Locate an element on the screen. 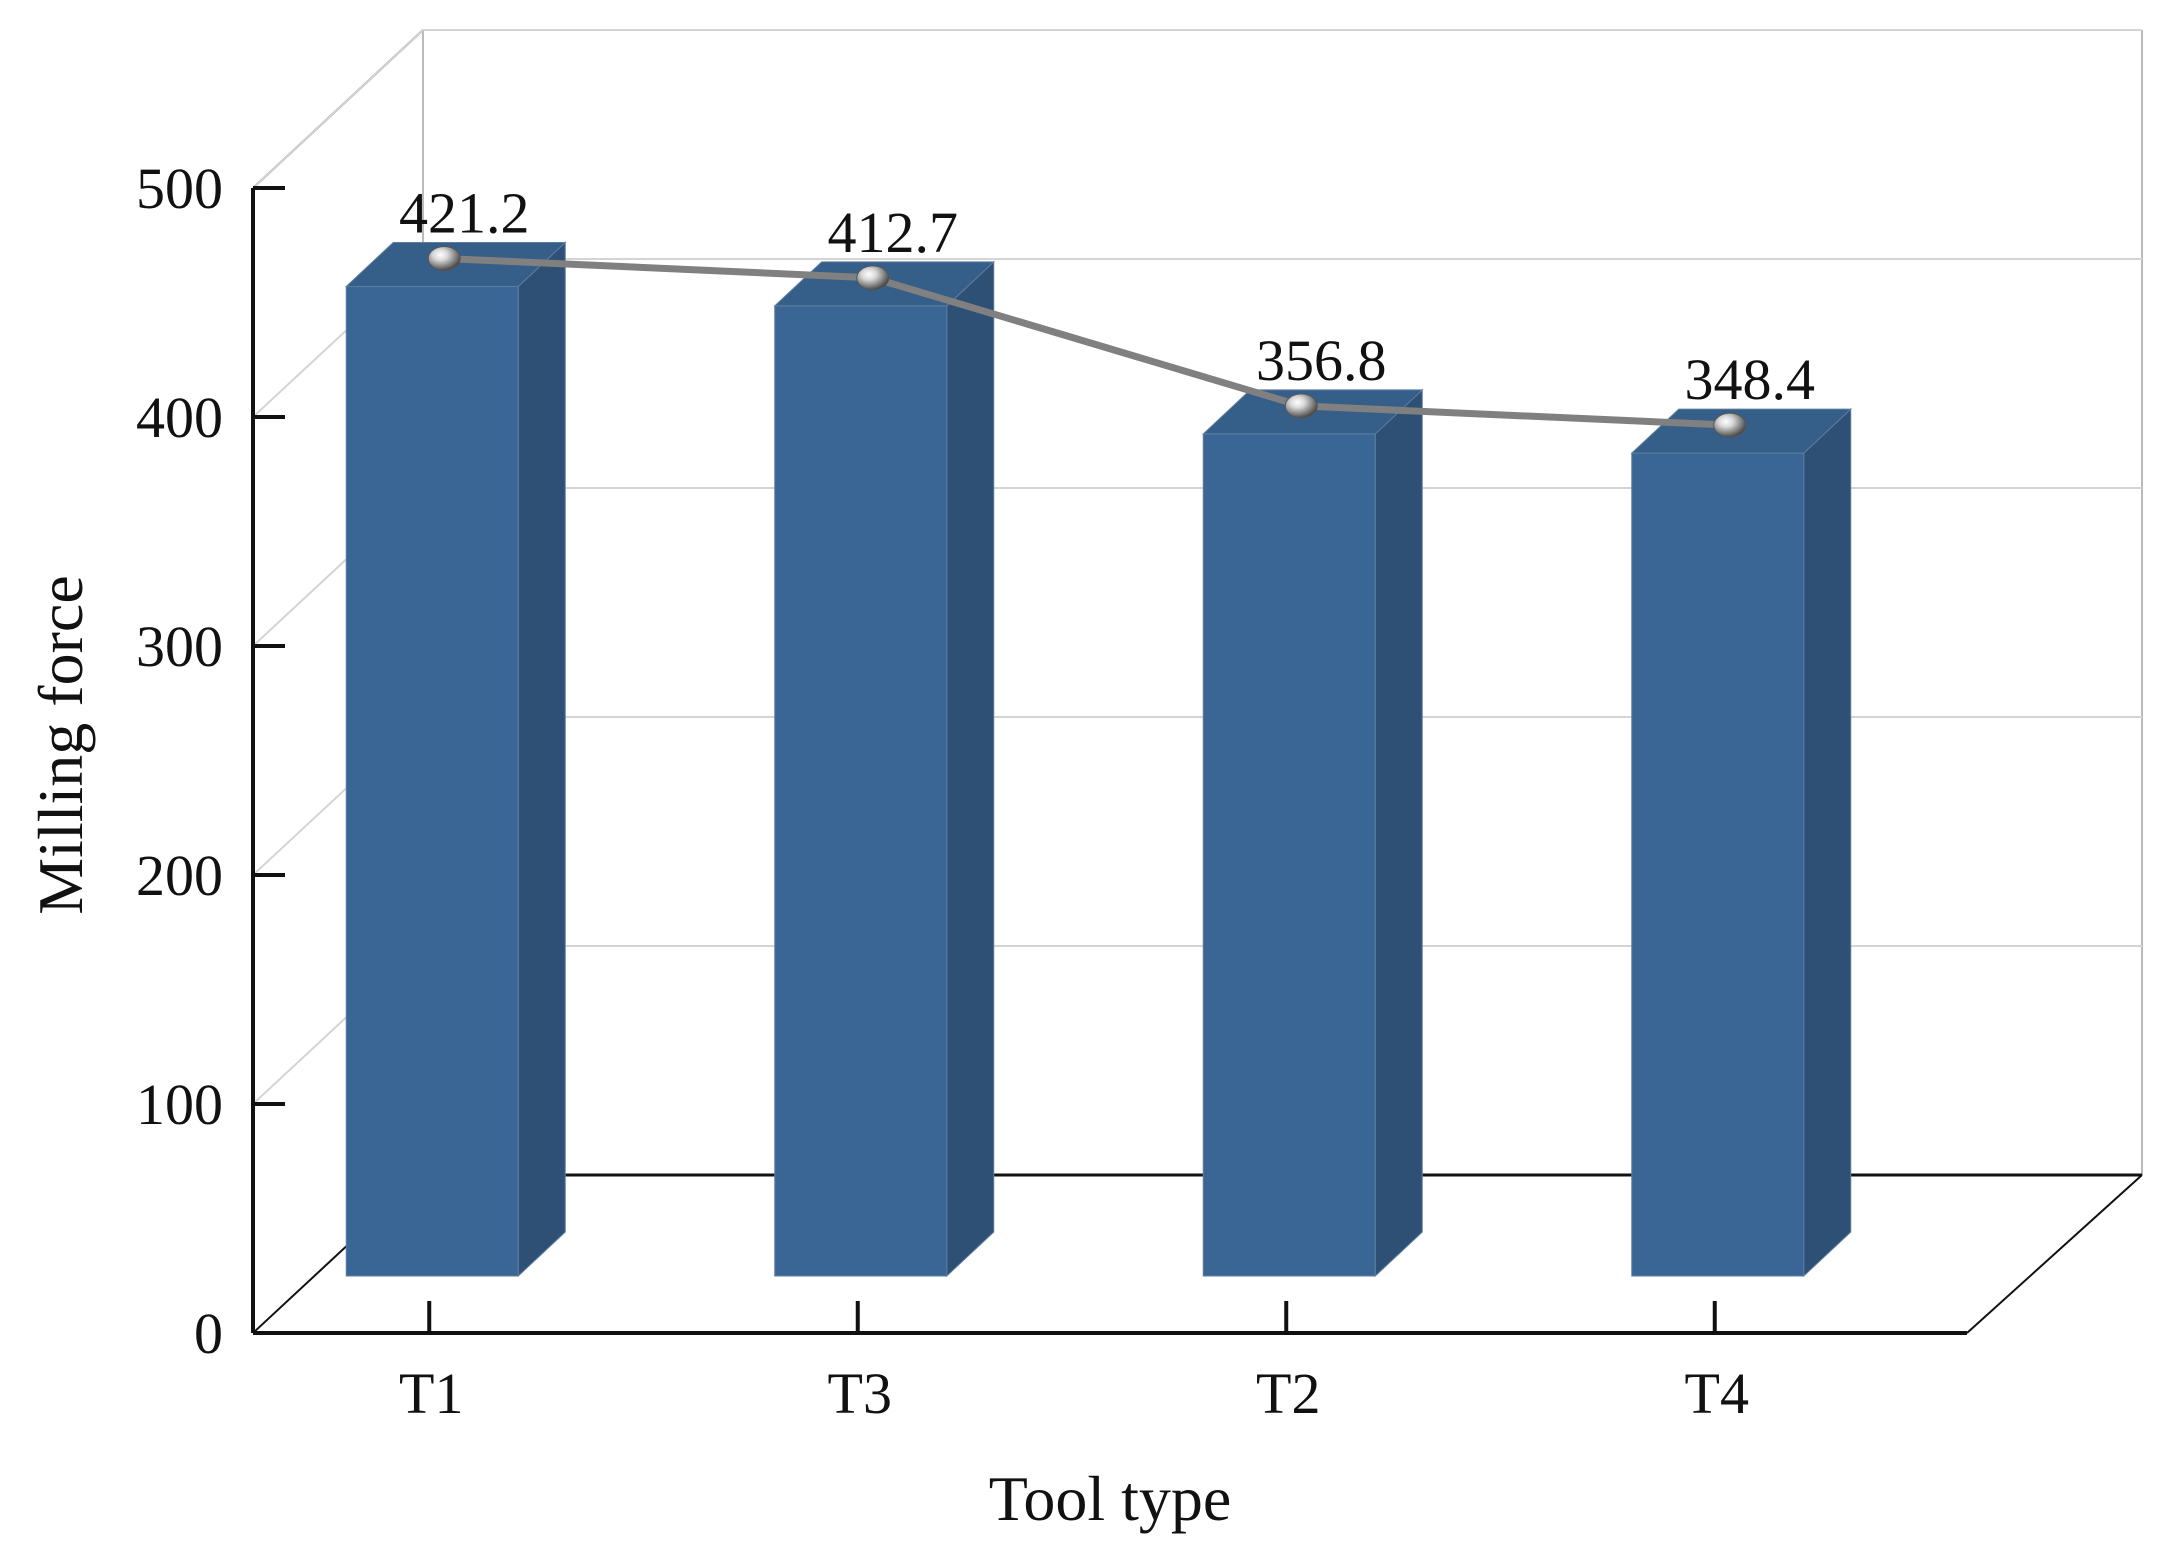 This screenshot has height=1550, width=2157. y-axis-title: Milling force is located at coordinates (60, 744).